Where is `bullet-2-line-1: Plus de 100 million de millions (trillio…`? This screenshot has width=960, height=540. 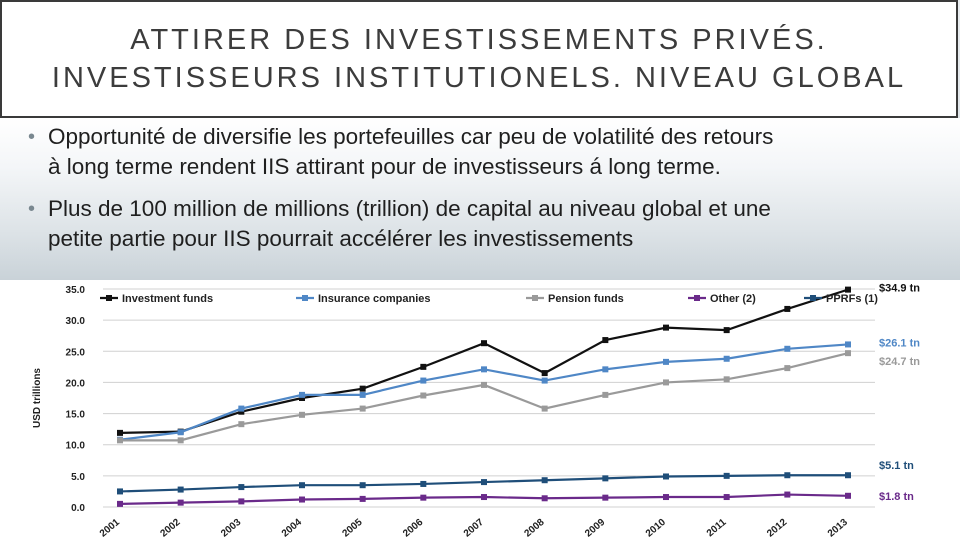
bullet-2-line-1: Plus de 100 million de millions (trillio… is located at coordinates (409, 208).